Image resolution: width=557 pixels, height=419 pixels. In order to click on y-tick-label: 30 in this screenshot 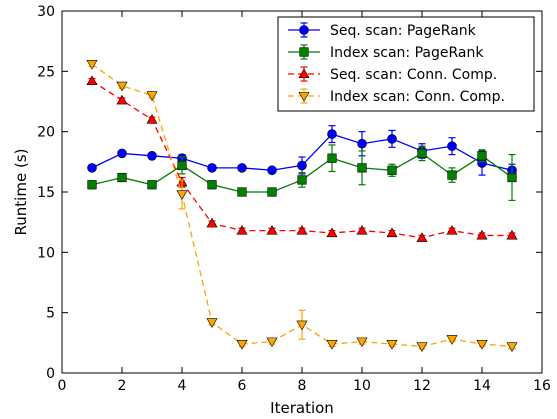, I will do `click(46, 12)`.